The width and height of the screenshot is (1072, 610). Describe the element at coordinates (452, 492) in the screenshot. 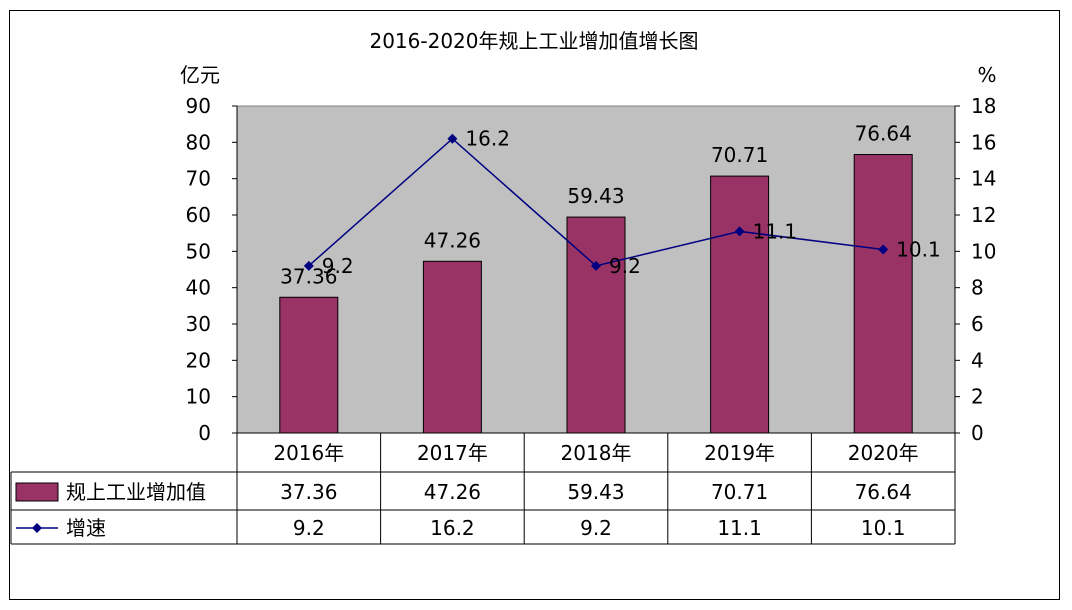

I see `table-cell-value: 47.26` at that location.